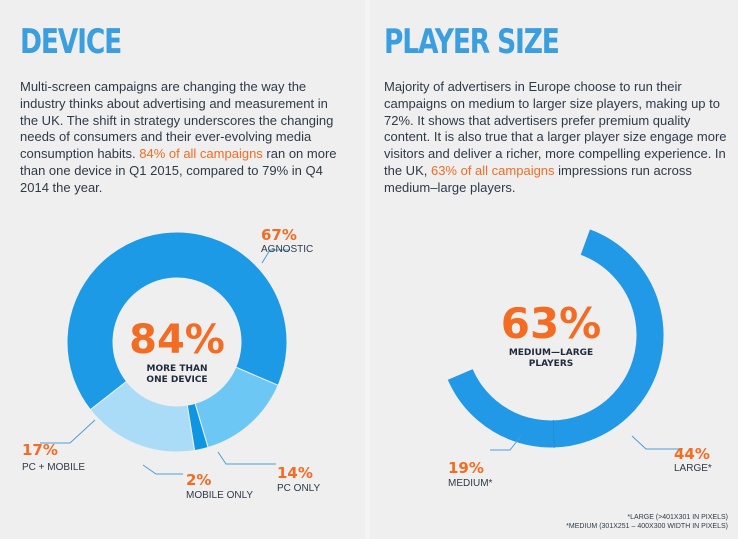 The image size is (738, 539). What do you see at coordinates (506, 443) in the screenshot?
I see `medium-leader-line` at bounding box center [506, 443].